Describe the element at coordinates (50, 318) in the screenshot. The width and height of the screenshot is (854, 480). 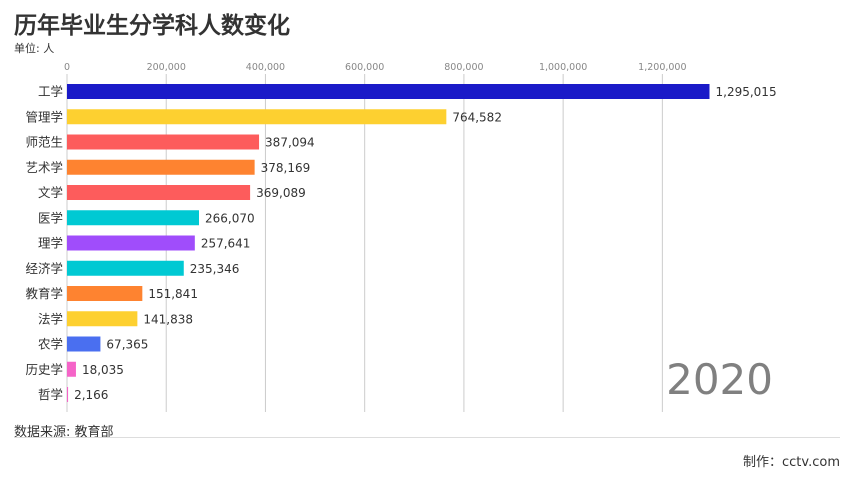
I see `category-label: 法学` at that location.